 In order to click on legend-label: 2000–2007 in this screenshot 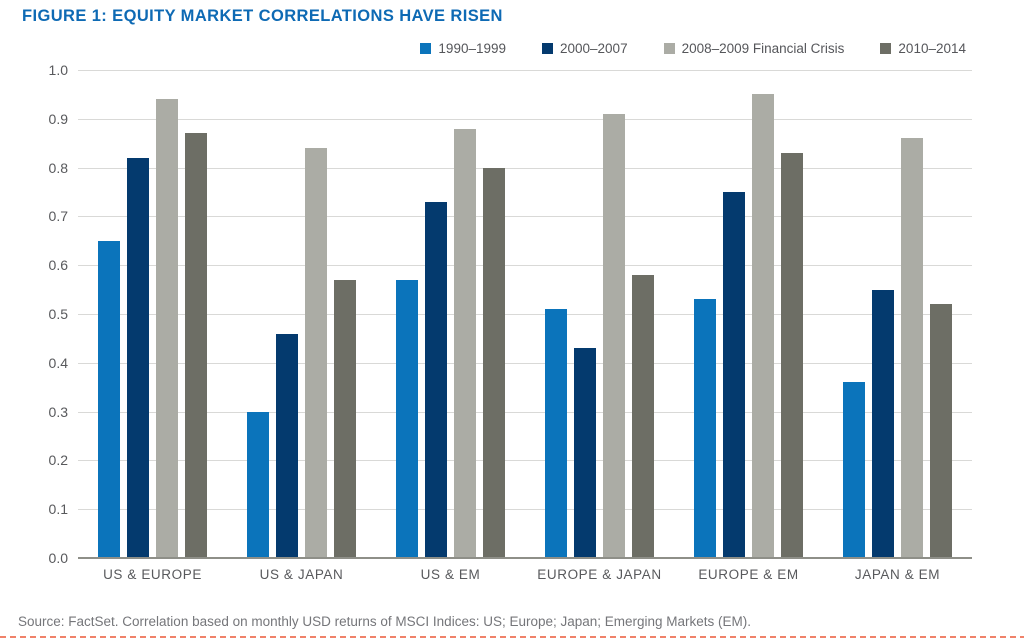, I will do `click(594, 48)`.